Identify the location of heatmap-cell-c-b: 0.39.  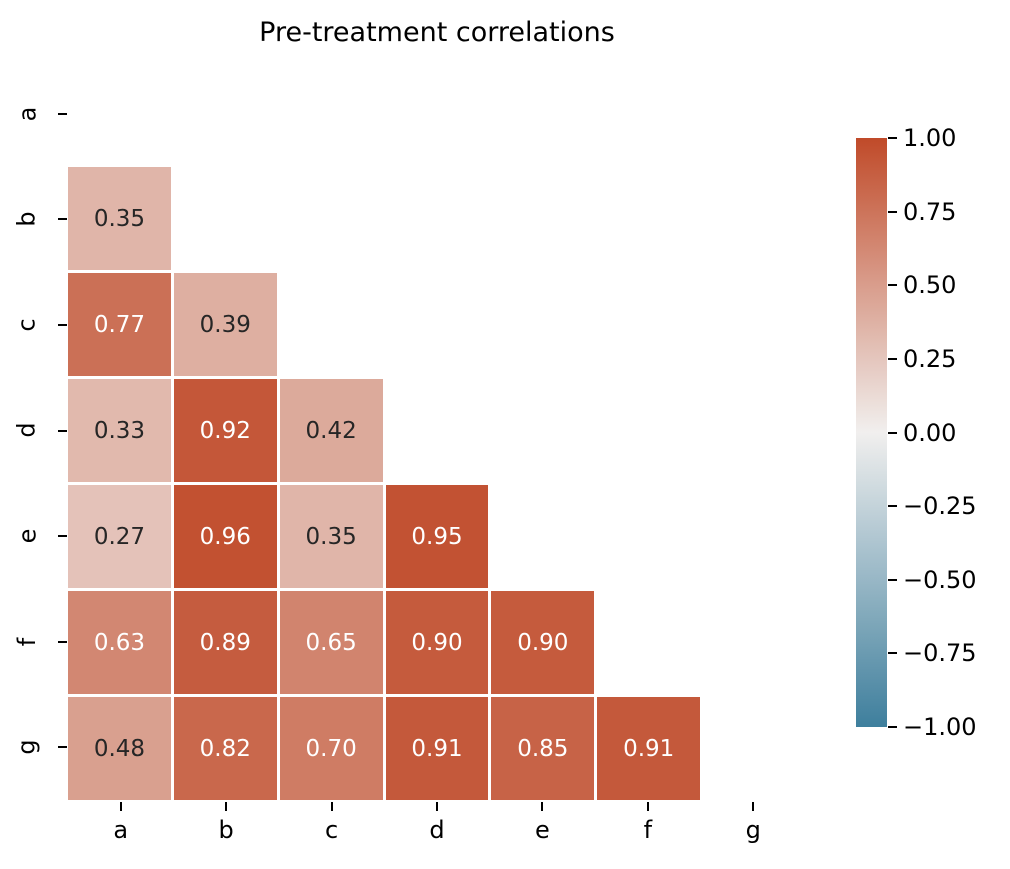
(225, 324).